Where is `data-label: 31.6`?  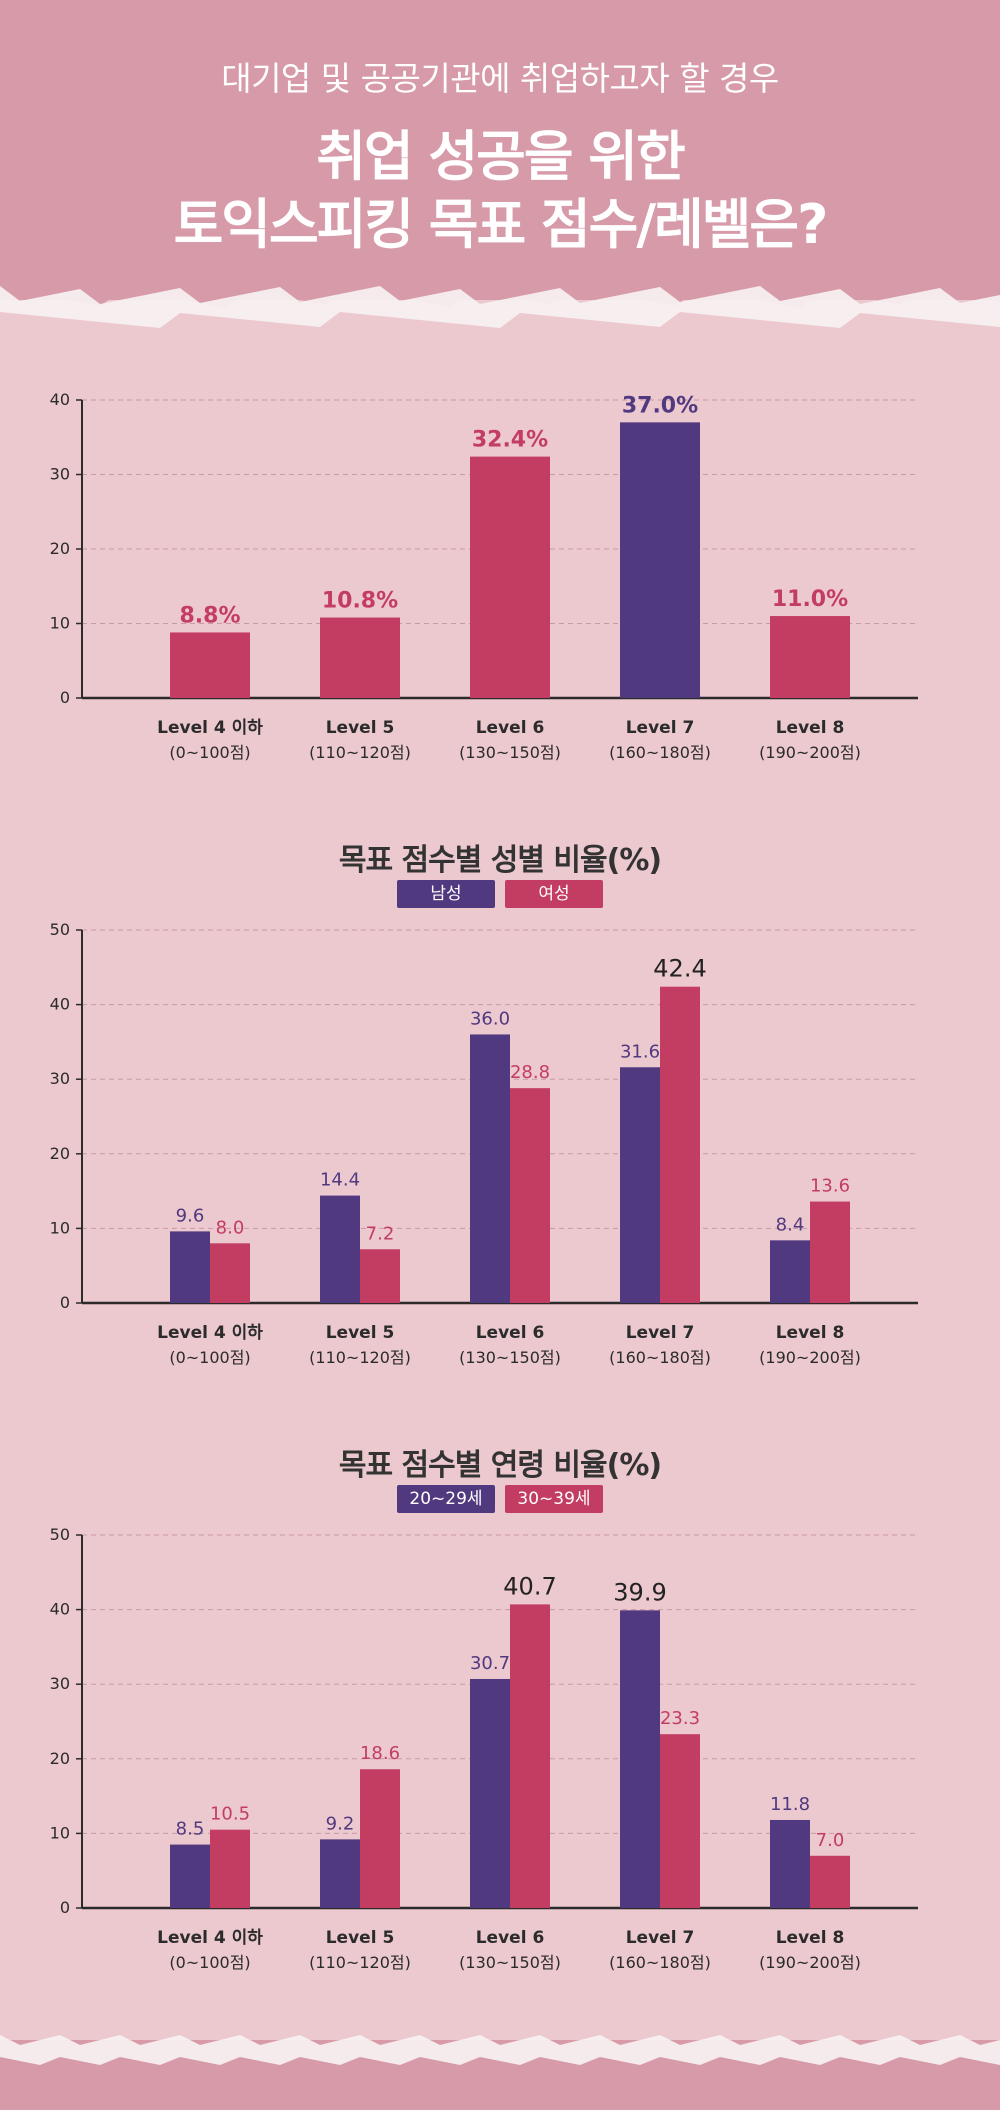
data-label: 31.6 is located at coordinates (640, 1051).